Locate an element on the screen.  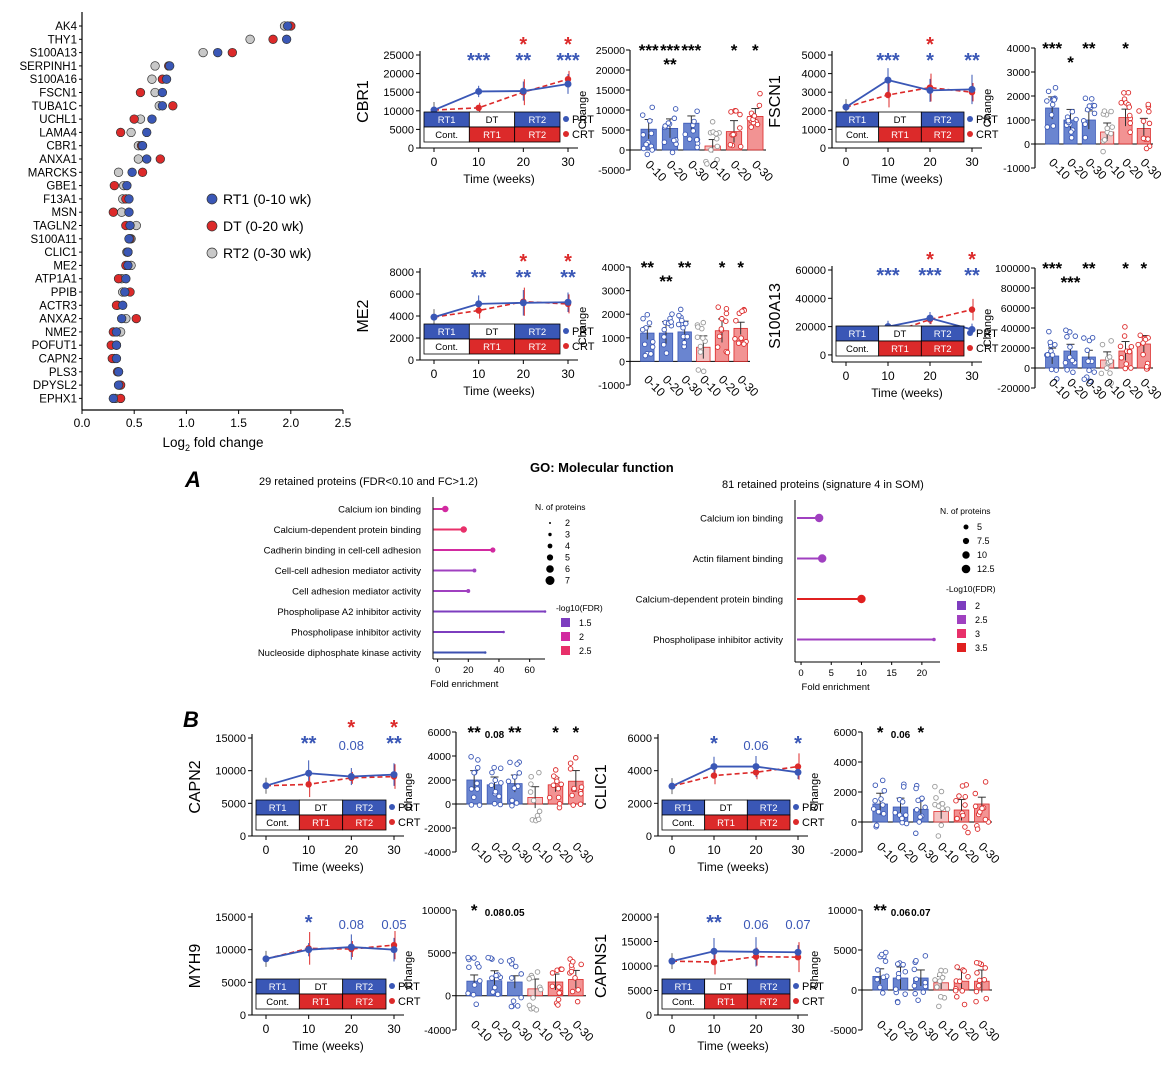
y-tick-label: 1000 is located at coordinates (814, 130).